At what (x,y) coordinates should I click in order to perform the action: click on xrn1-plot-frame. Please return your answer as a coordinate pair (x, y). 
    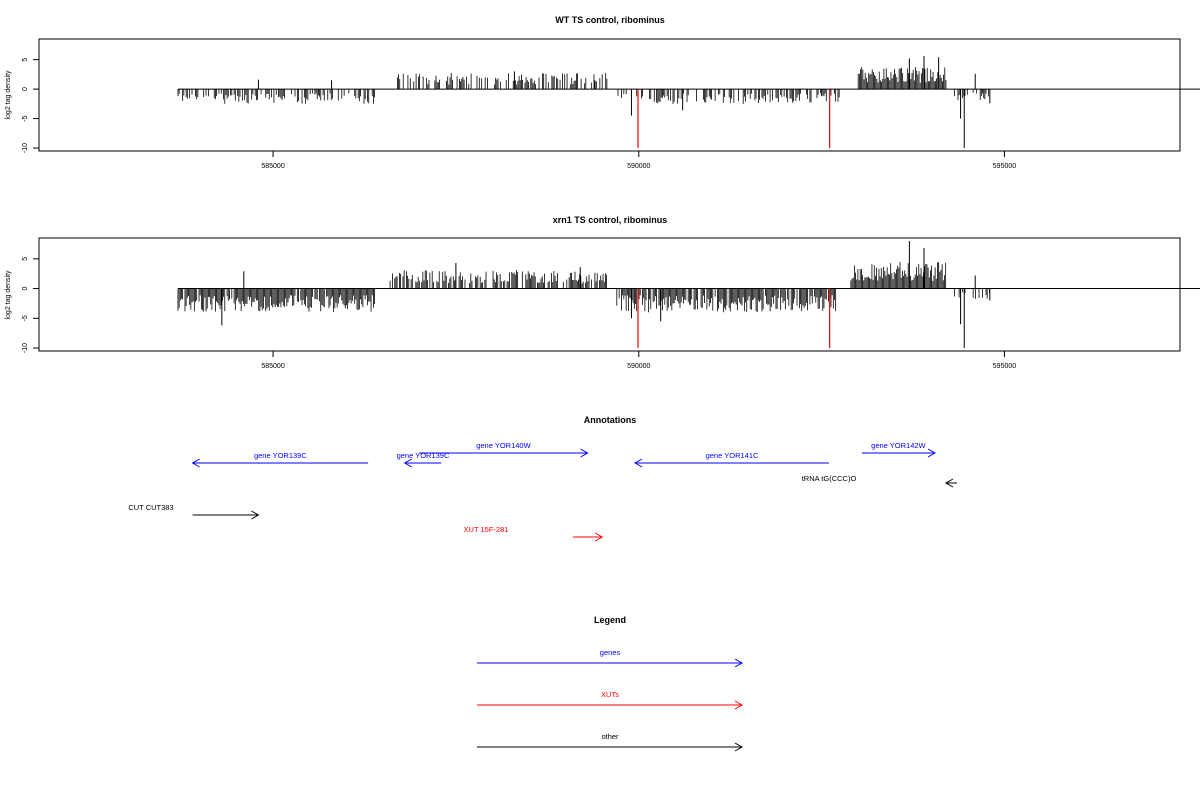
    Looking at the image, I should click on (609, 294).